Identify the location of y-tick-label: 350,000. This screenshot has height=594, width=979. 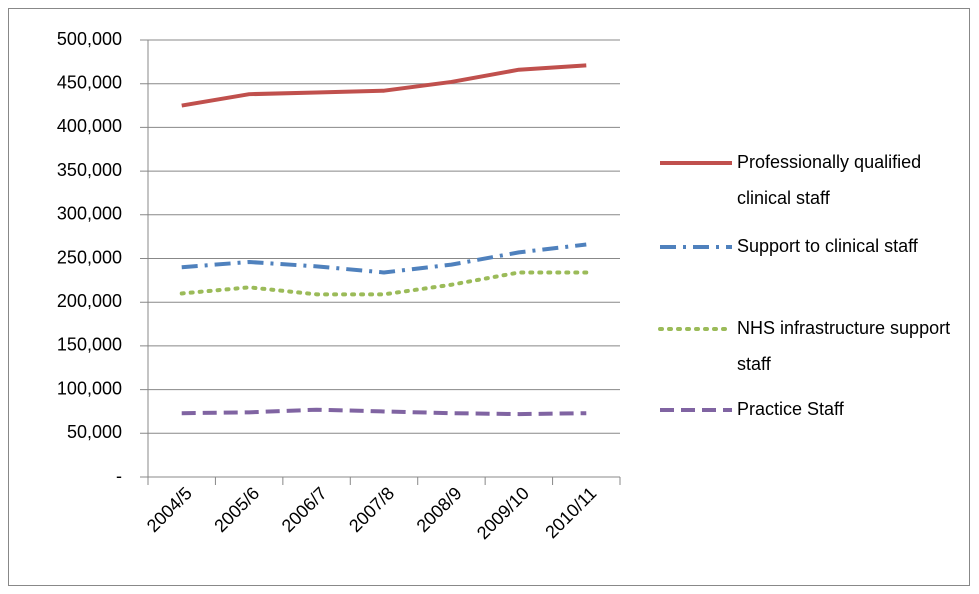
(89, 170).